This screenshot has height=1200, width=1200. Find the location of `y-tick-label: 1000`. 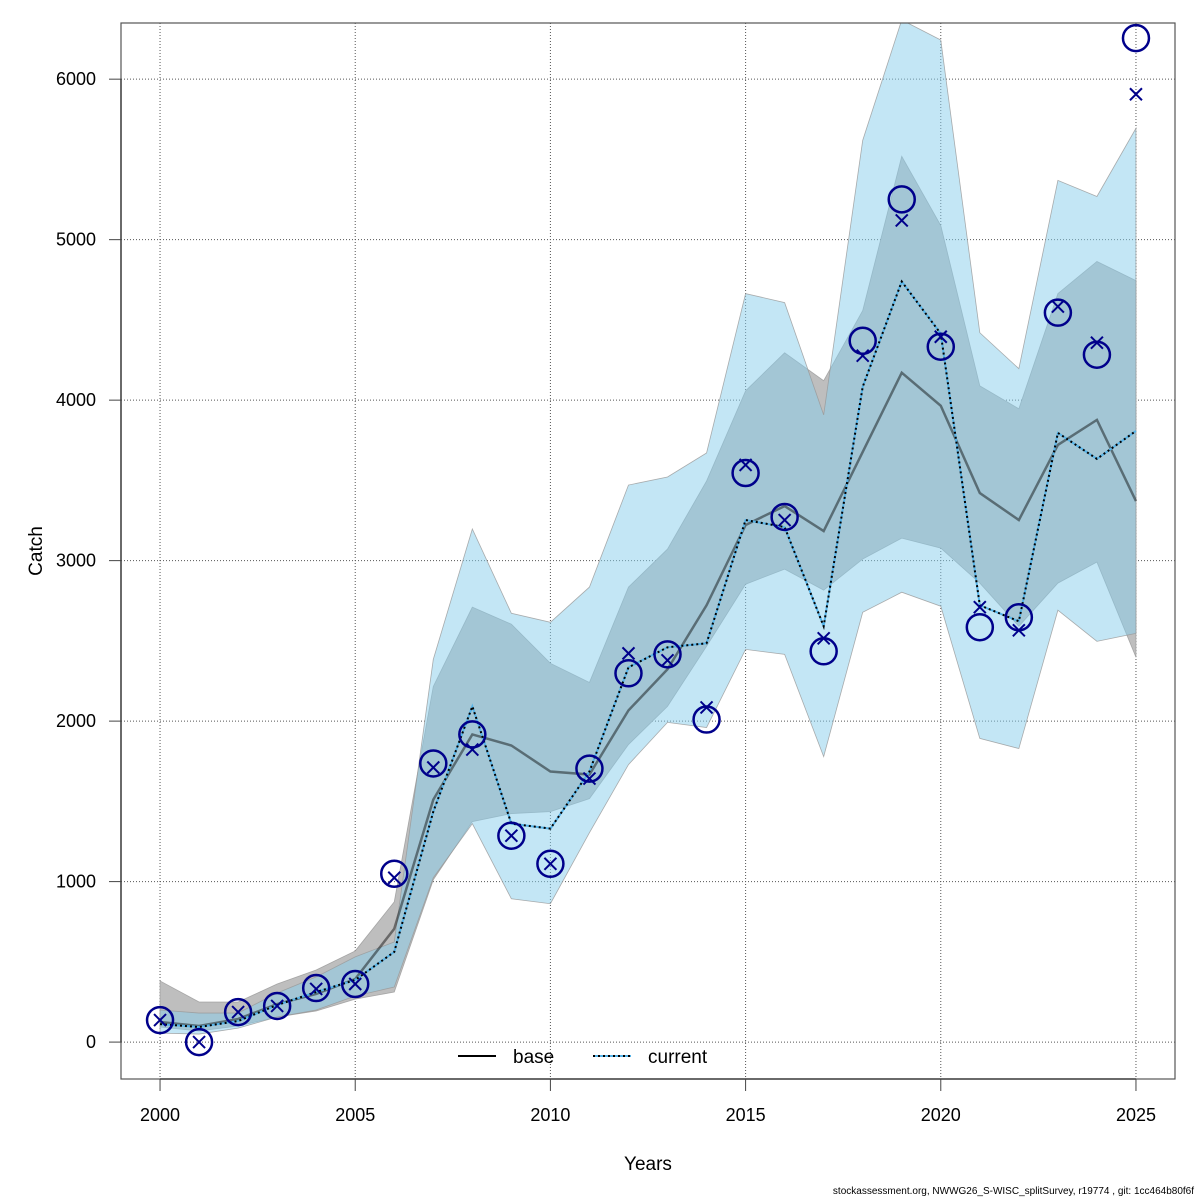

y-tick-label: 1000 is located at coordinates (76, 882).